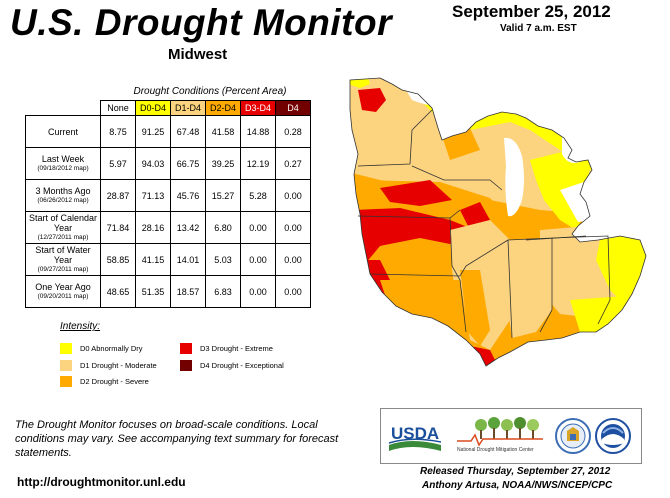  Describe the element at coordinates (118, 163) in the screenshot. I see `table-cell: 5.97` at that location.